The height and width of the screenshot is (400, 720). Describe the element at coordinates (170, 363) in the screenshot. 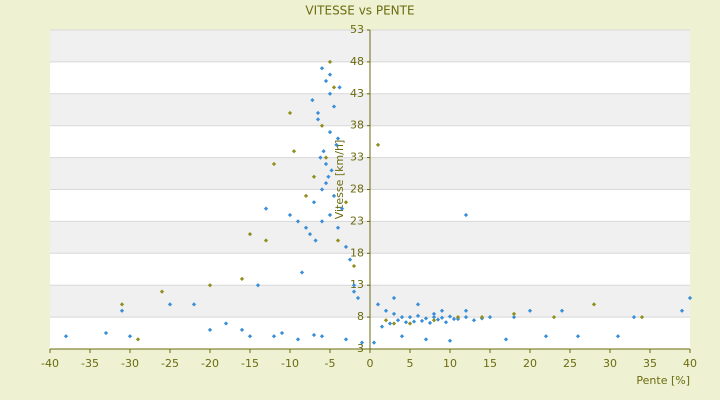

I see `x-tick-label: -25` at that location.